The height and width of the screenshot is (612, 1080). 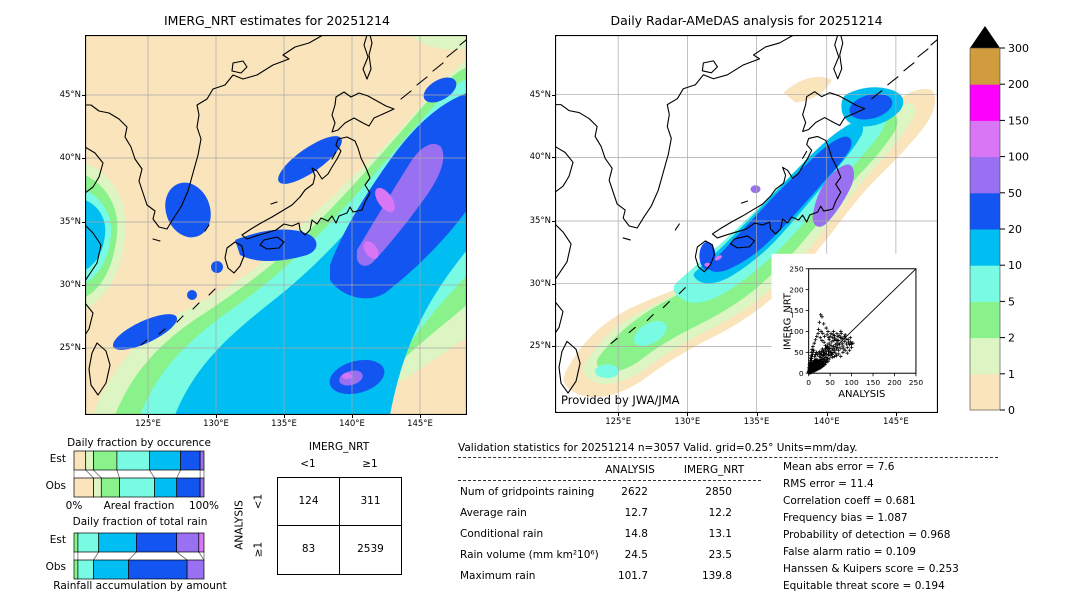 What do you see at coordinates (632, 576) in the screenshot?
I see `validation-analysis-value: 101.7` at bounding box center [632, 576].